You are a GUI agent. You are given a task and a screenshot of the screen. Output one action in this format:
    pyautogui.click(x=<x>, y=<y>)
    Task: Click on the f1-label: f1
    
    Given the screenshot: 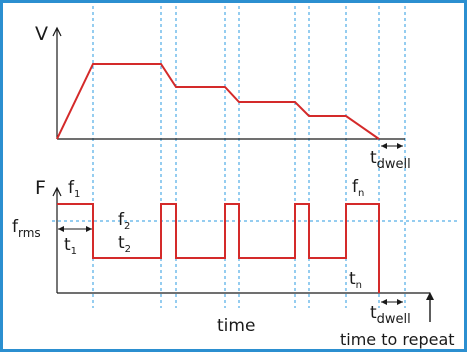 What is the action you would take?
    pyautogui.click(x=74, y=189)
    